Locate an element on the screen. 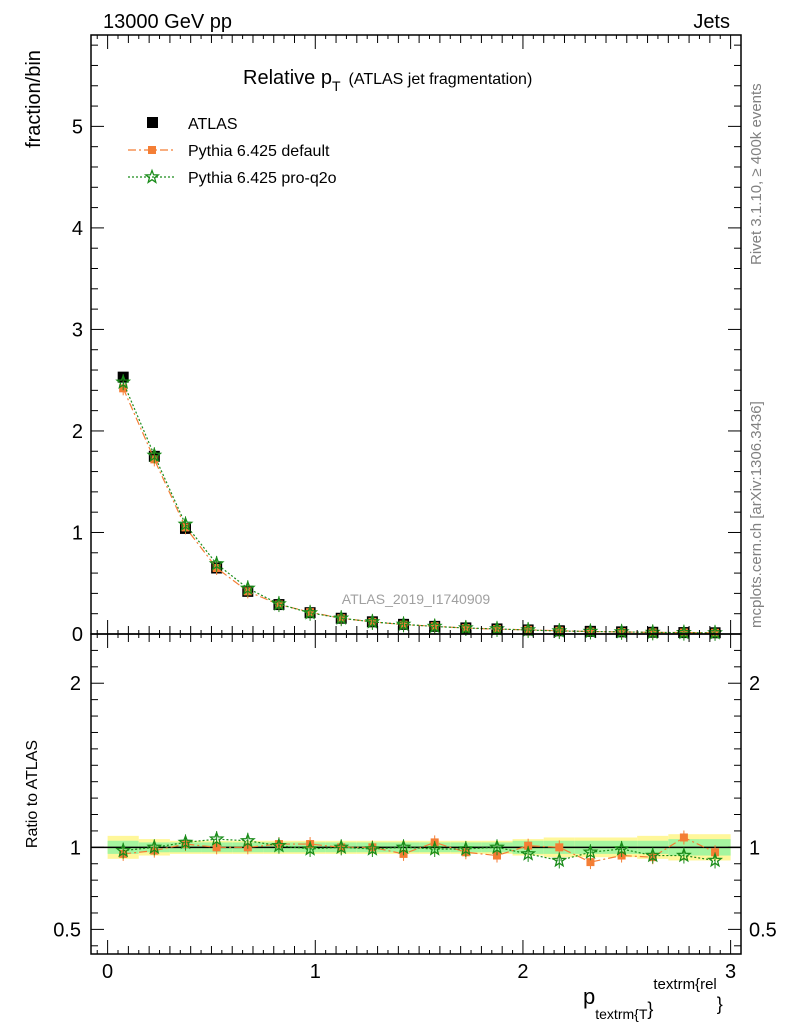 This screenshot has height=1024, width=786. ratio-y-tick-label-right: 2 is located at coordinates (754, 684).